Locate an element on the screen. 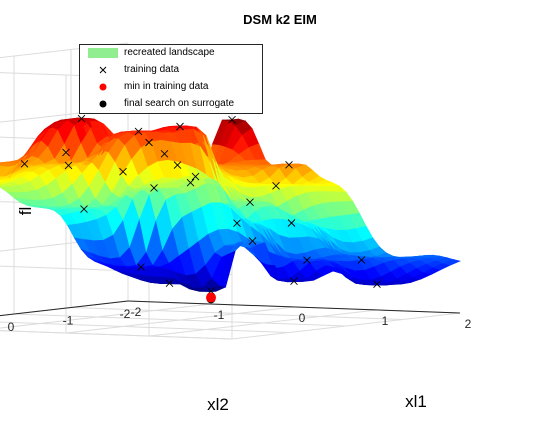 This screenshot has height=425, width=557. legend-label-training: training data is located at coordinates (151, 69).